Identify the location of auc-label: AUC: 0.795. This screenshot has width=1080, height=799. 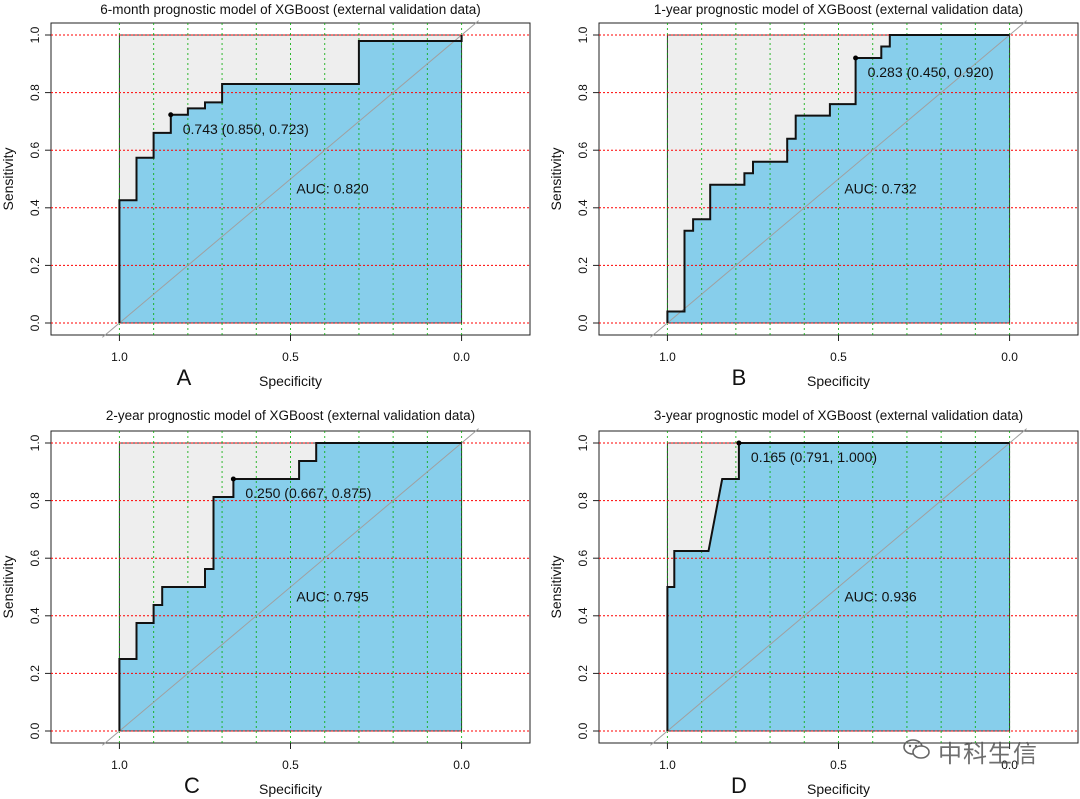
(332, 596).